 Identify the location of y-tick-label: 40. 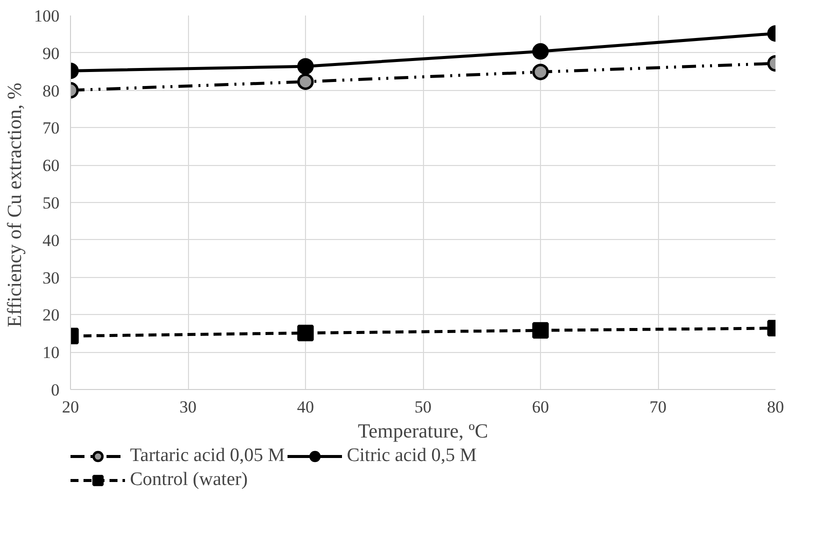
(51, 240).